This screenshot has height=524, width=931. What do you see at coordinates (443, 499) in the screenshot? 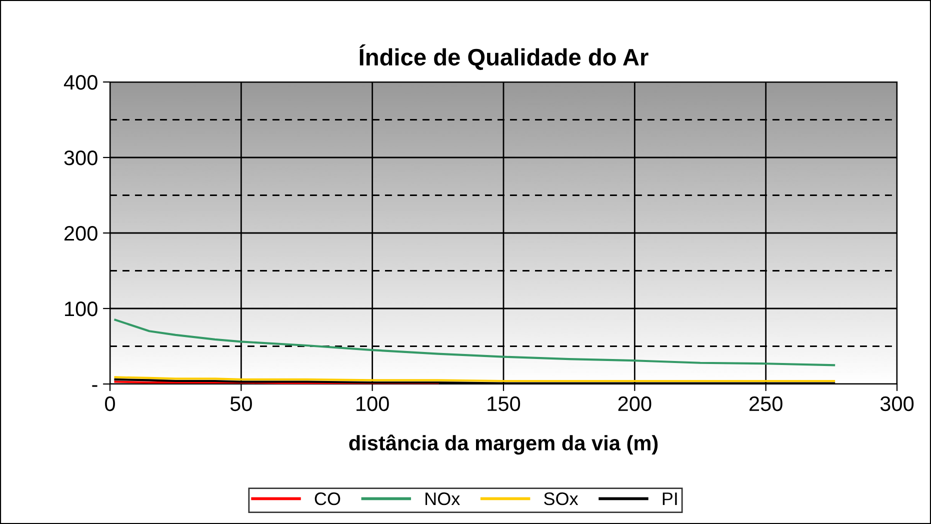
I see `legend-label: NOx` at bounding box center [443, 499].